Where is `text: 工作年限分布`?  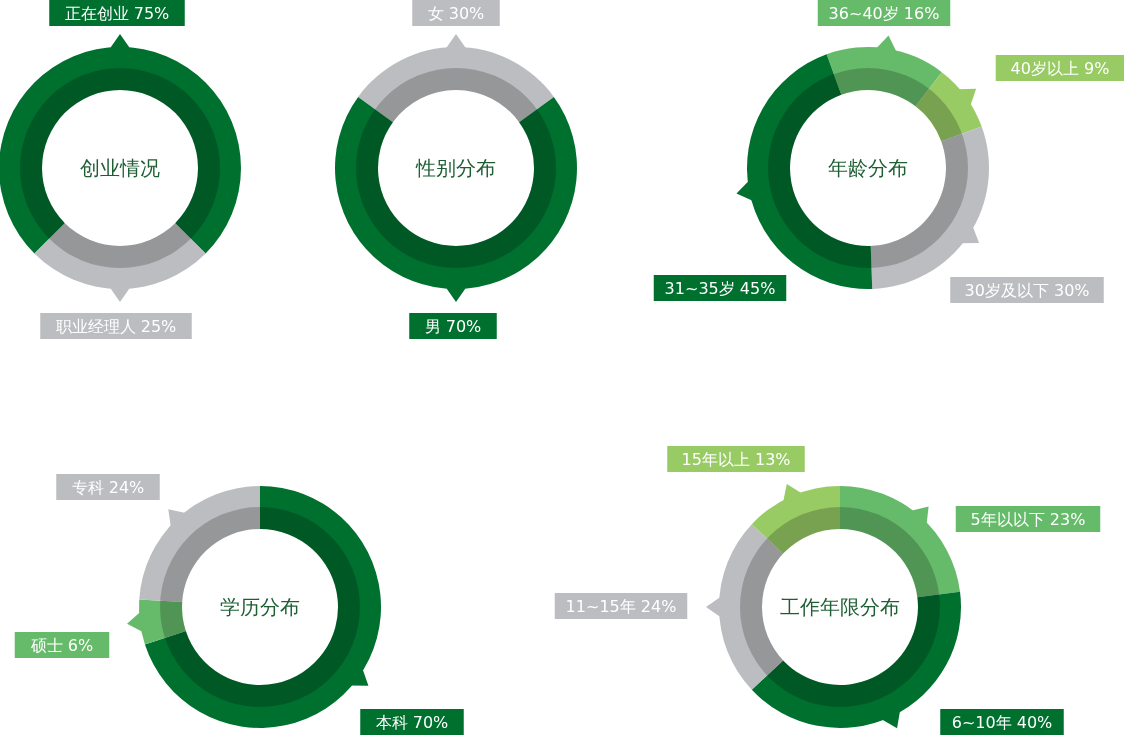 text: 工作年限分布 is located at coordinates (840, 607).